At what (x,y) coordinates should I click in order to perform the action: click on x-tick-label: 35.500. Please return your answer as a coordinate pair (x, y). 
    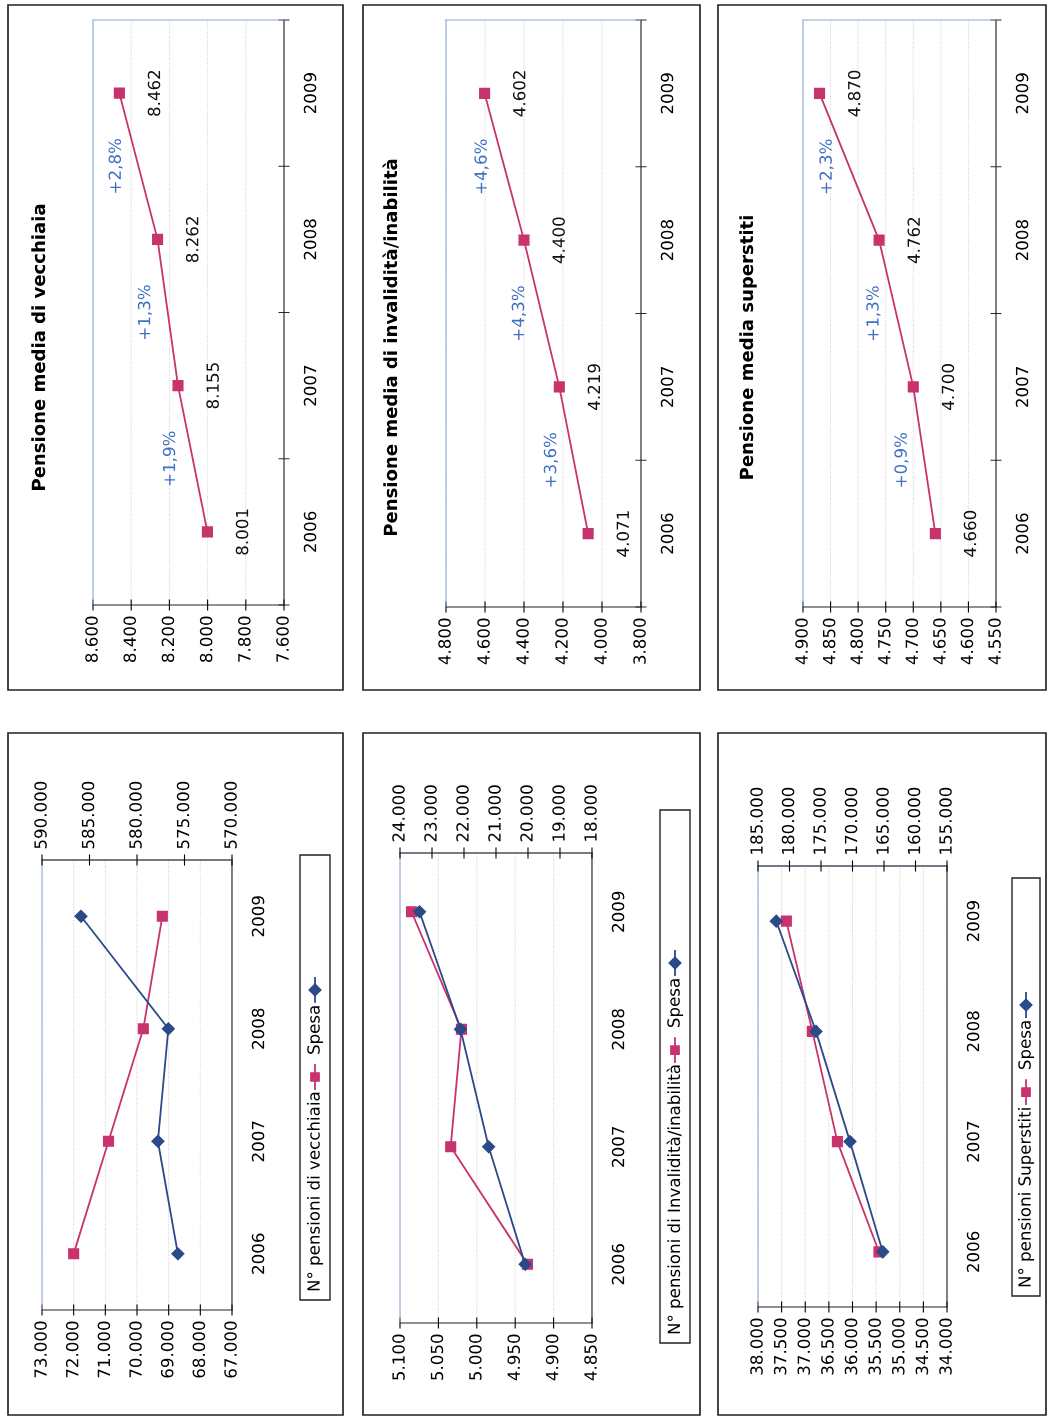
    Looking at the image, I should click on (874, 1346).